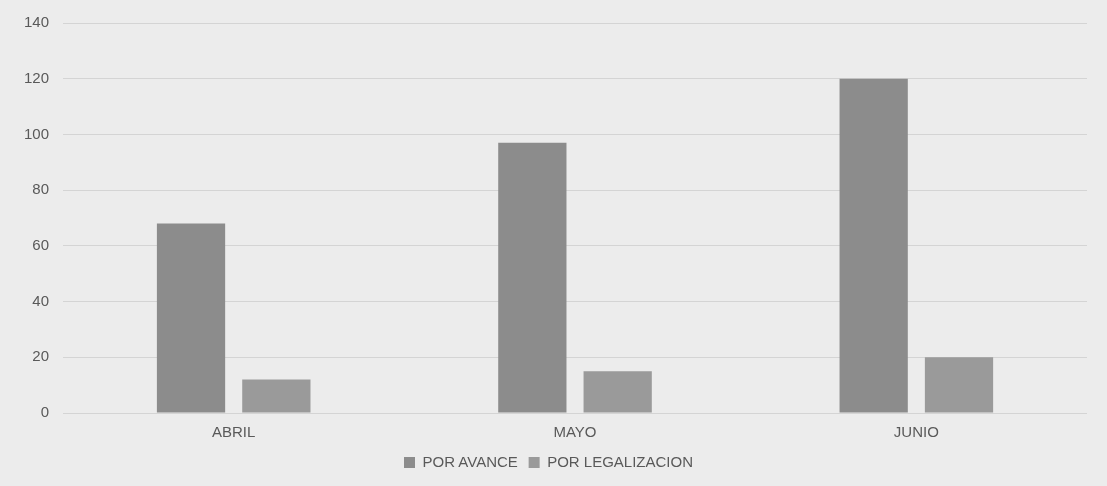 The height and width of the screenshot is (486, 1107). Describe the element at coordinates (41, 189) in the screenshot. I see `y-tick-label: 80` at that location.